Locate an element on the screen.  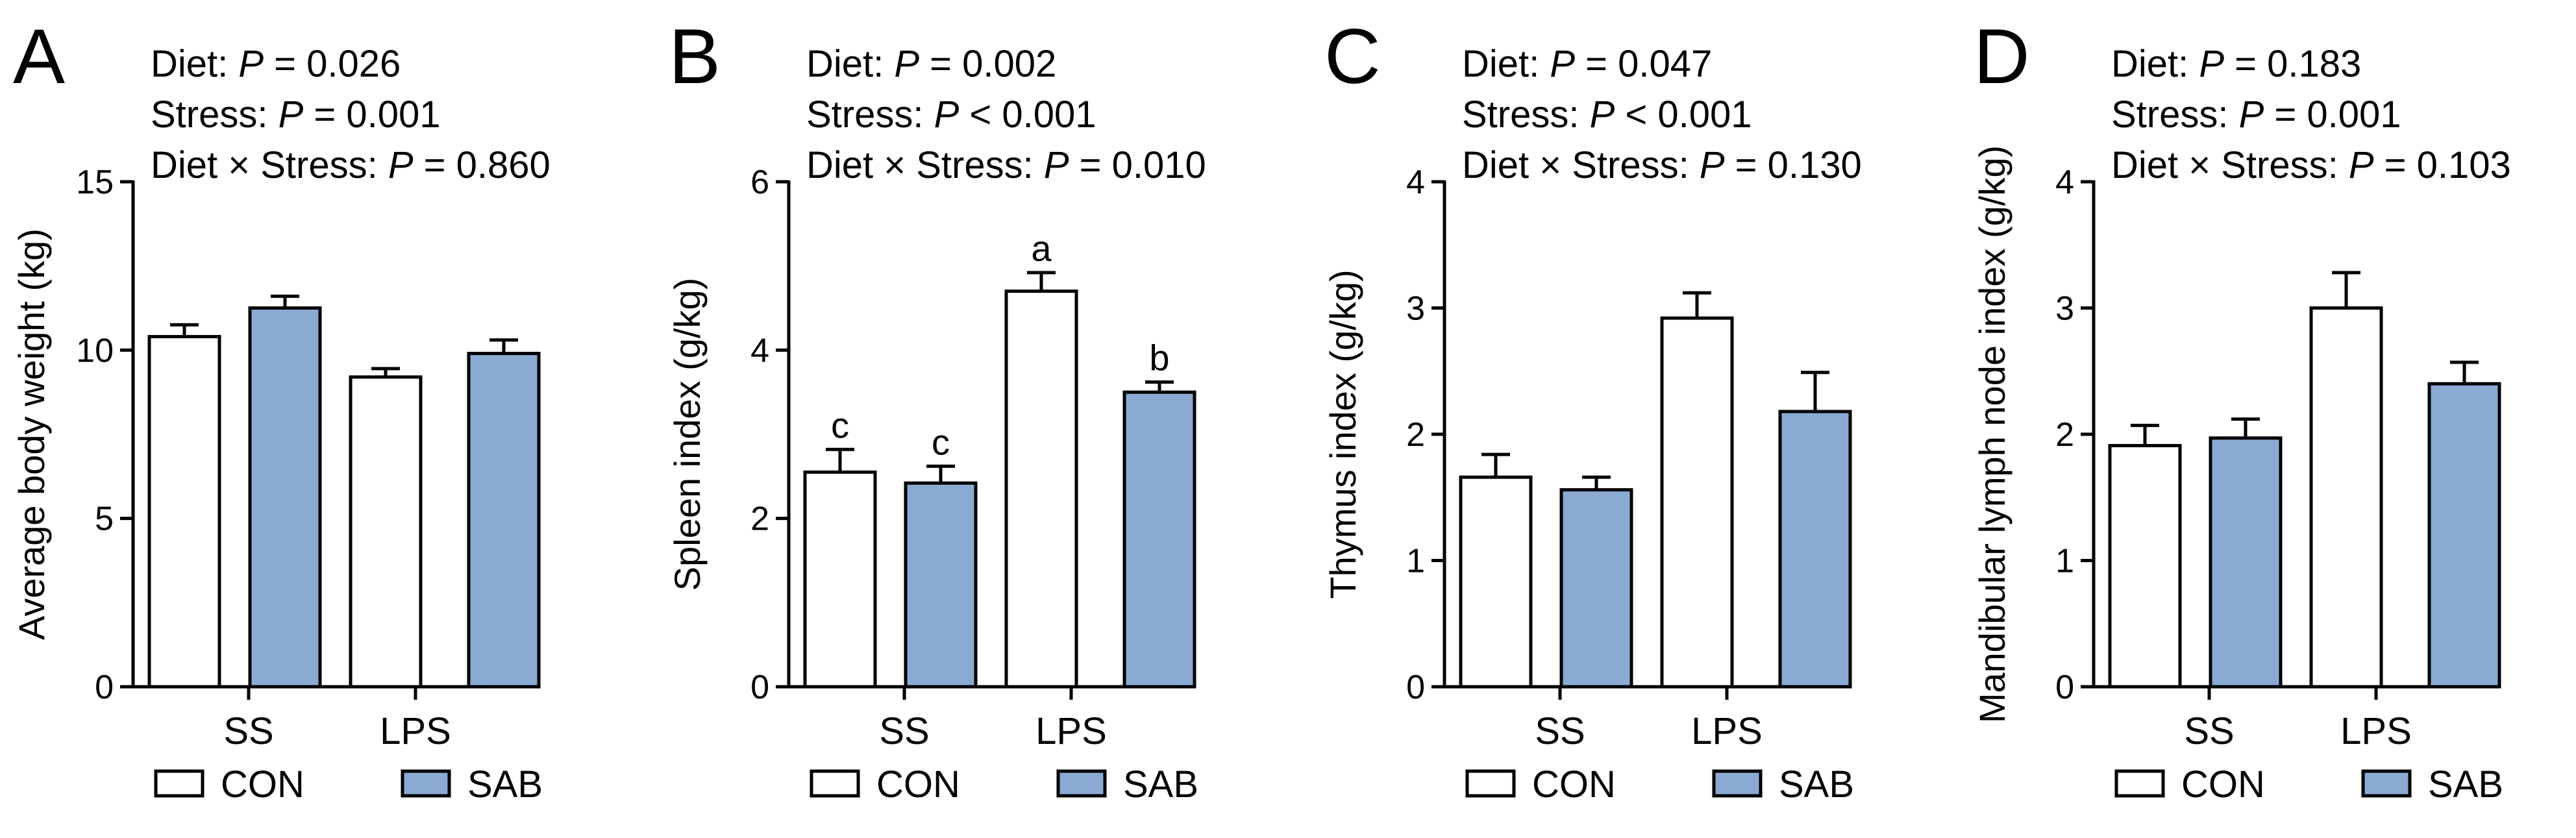
stat-line: Diet: P = 0.026 is located at coordinates (276, 64).